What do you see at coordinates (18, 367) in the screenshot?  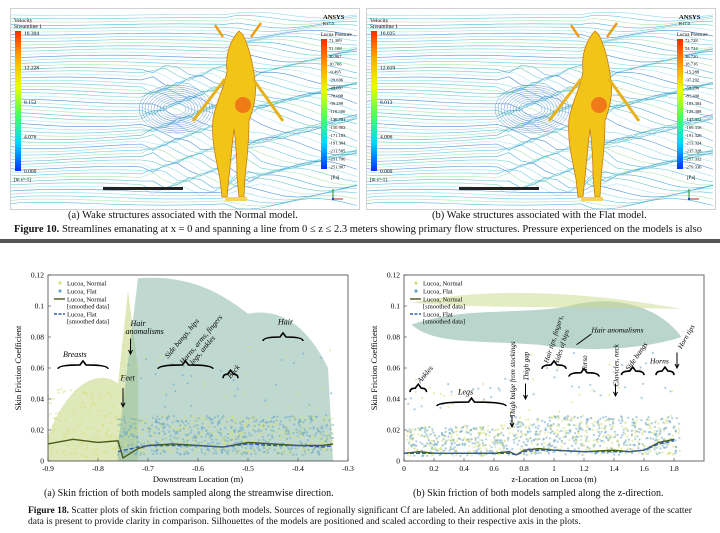 I see `y-axis-label: Skin Friction Coefficient` at bounding box center [18, 367].